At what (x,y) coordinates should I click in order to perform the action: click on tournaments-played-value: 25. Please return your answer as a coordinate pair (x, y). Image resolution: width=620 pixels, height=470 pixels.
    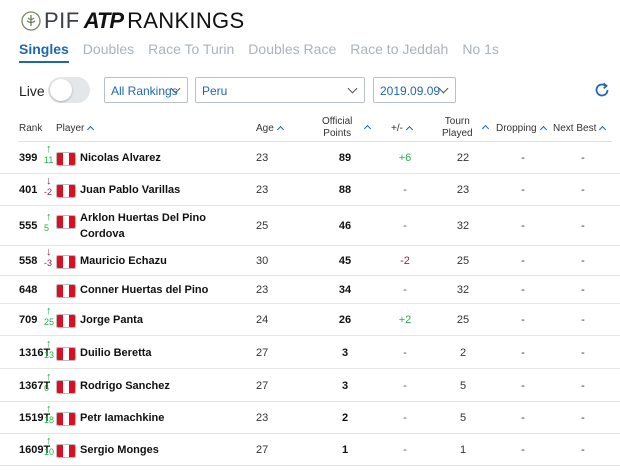
    Looking at the image, I should click on (463, 320).